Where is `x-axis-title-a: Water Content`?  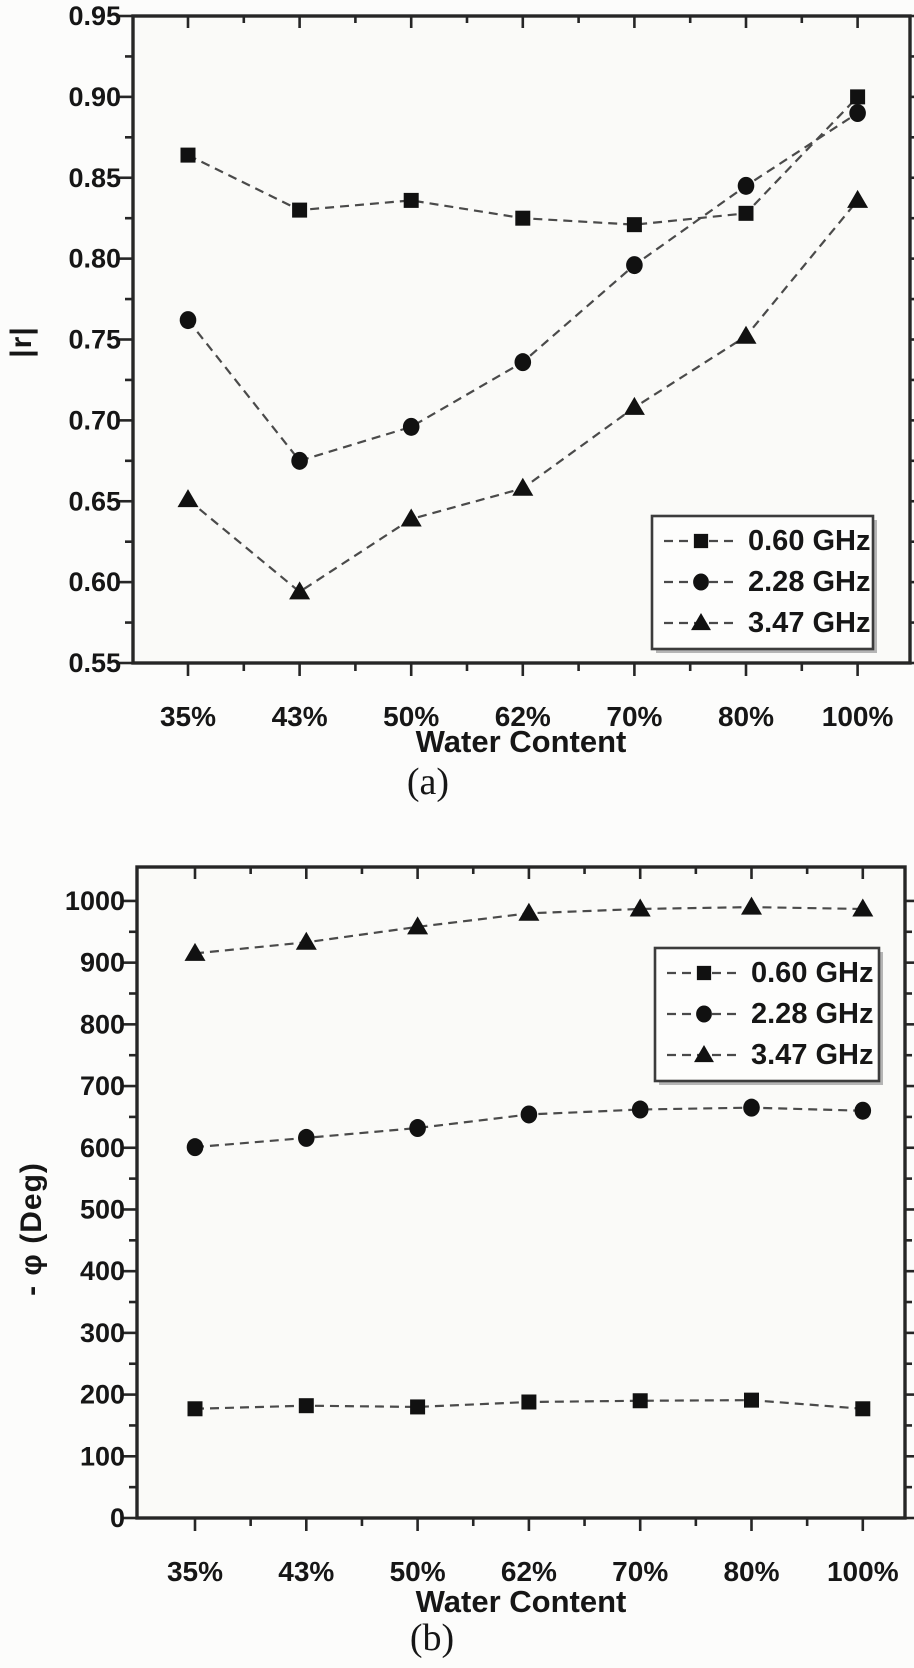 x-axis-title-a: Water Content is located at coordinates (521, 741).